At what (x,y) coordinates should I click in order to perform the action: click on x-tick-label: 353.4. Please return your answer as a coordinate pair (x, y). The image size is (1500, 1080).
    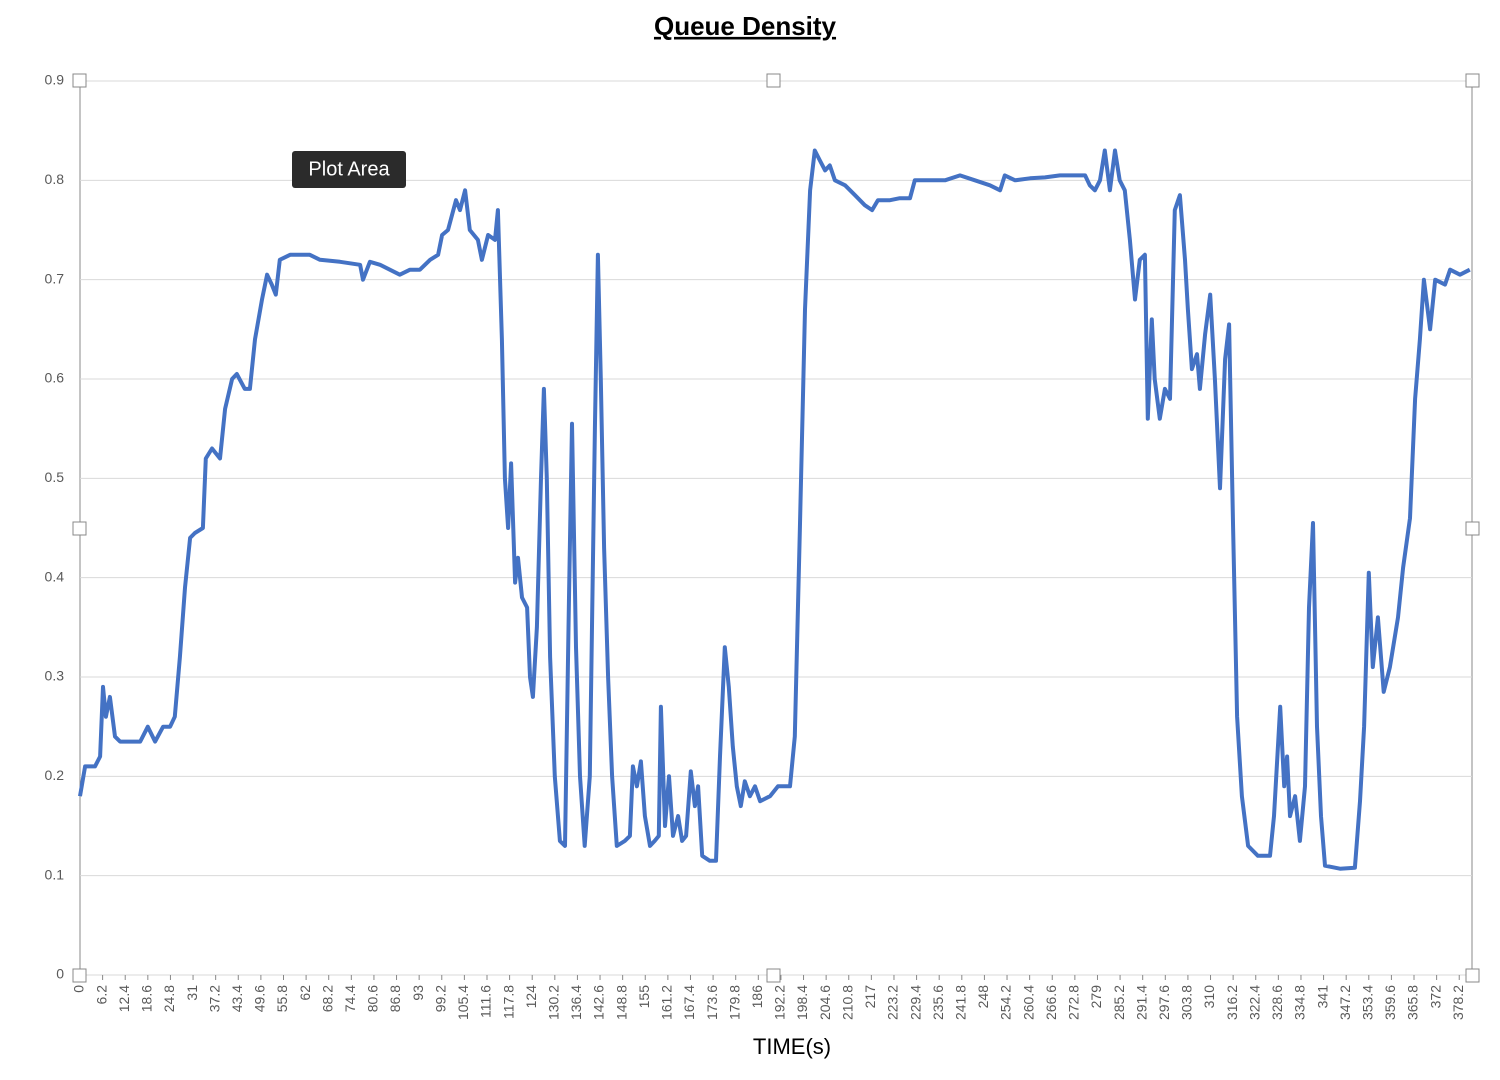
    Looking at the image, I should click on (1367, 1002).